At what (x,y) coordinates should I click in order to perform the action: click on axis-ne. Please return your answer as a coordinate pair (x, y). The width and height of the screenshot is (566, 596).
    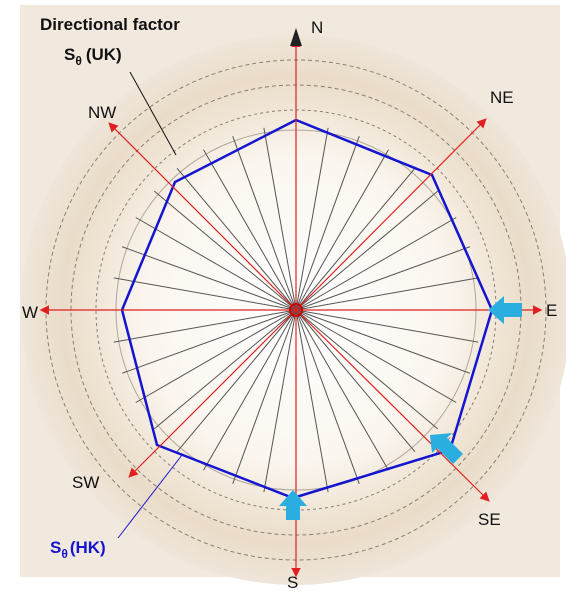
    Looking at the image, I should click on (391, 214).